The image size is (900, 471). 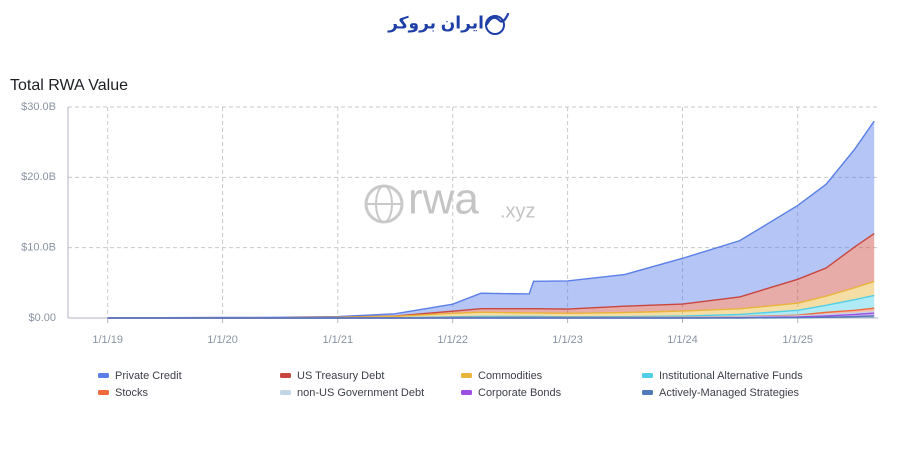 I want to click on legend-label: non-US Government Debt, so click(x=360, y=393).